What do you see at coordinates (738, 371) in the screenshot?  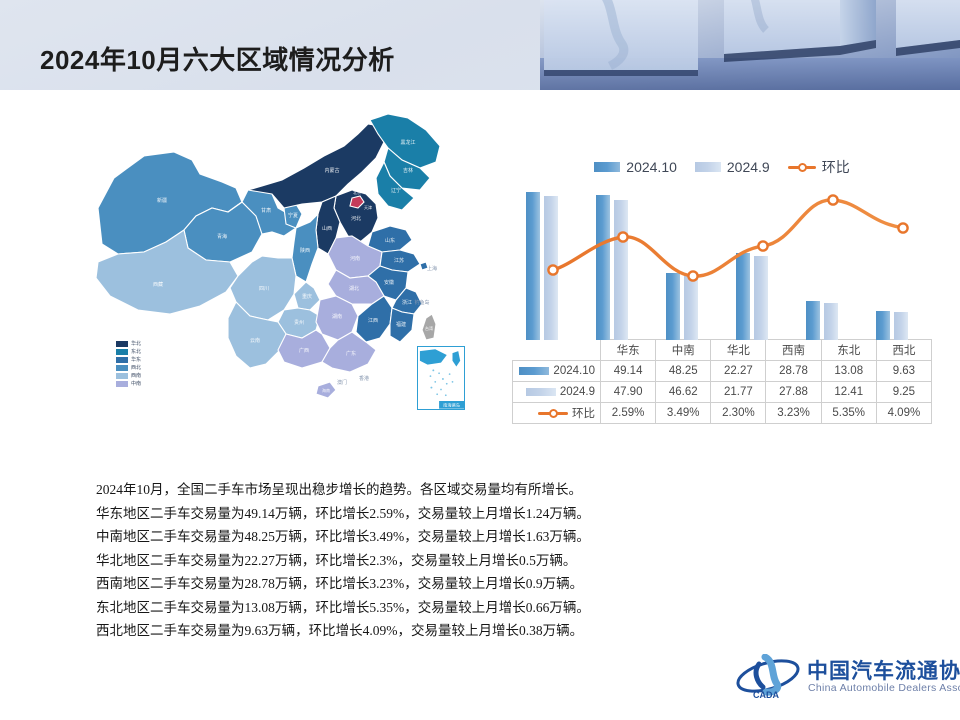 I see `table-cell: 22.27` at bounding box center [738, 371].